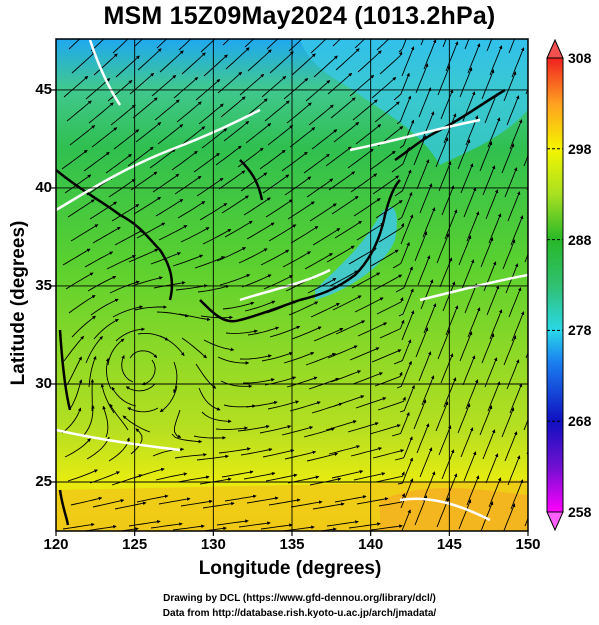  I want to click on x-tick-label: 120, so click(56, 544).